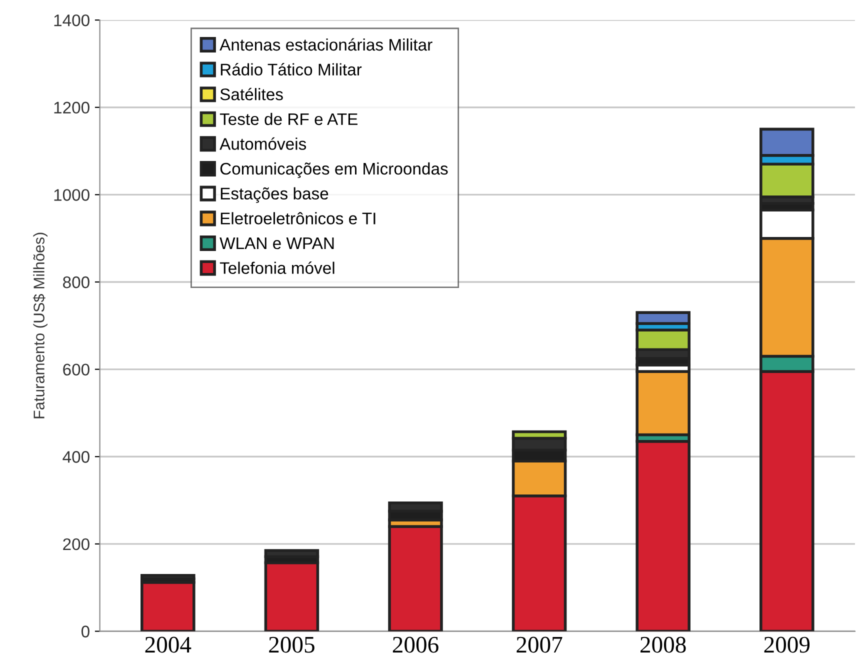 Image resolution: width=868 pixels, height=668 pixels. I want to click on y-axis-title: Faturamento (US$ Milhões), so click(40, 325).